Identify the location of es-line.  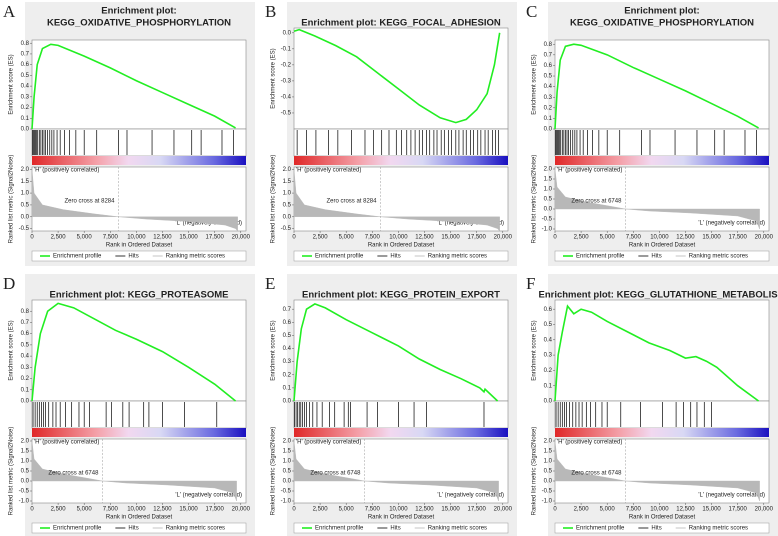
(396, 352).